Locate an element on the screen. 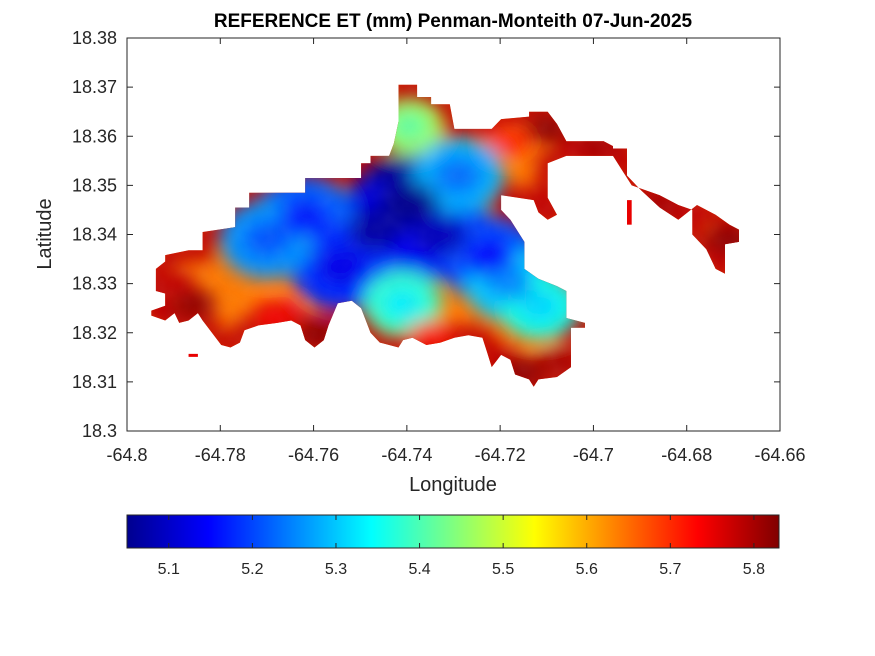  y-tick-label: 18.38 is located at coordinates (94, 38).